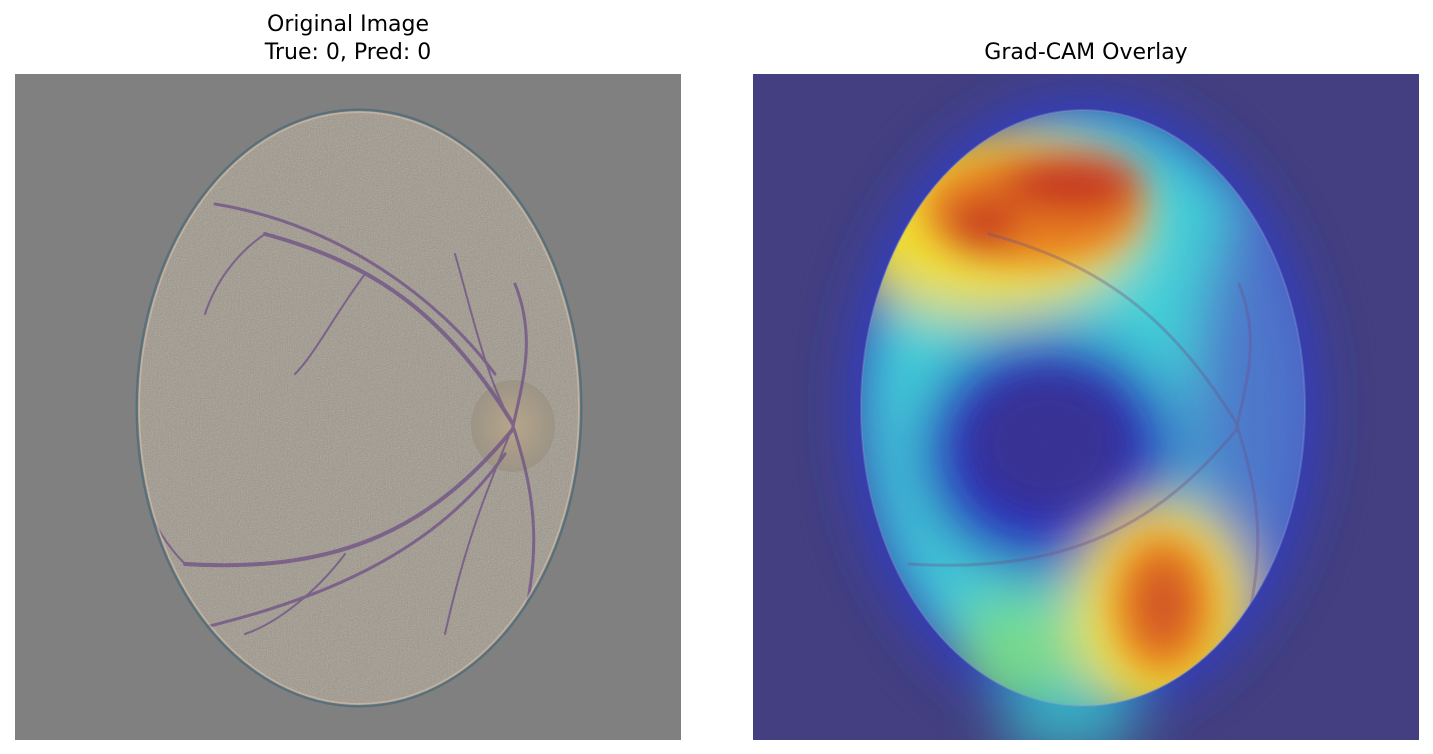 The width and height of the screenshot is (1433, 754). What do you see at coordinates (1086, 52) in the screenshot?
I see `grad-cam-title: Grad-CAM Overlay` at bounding box center [1086, 52].